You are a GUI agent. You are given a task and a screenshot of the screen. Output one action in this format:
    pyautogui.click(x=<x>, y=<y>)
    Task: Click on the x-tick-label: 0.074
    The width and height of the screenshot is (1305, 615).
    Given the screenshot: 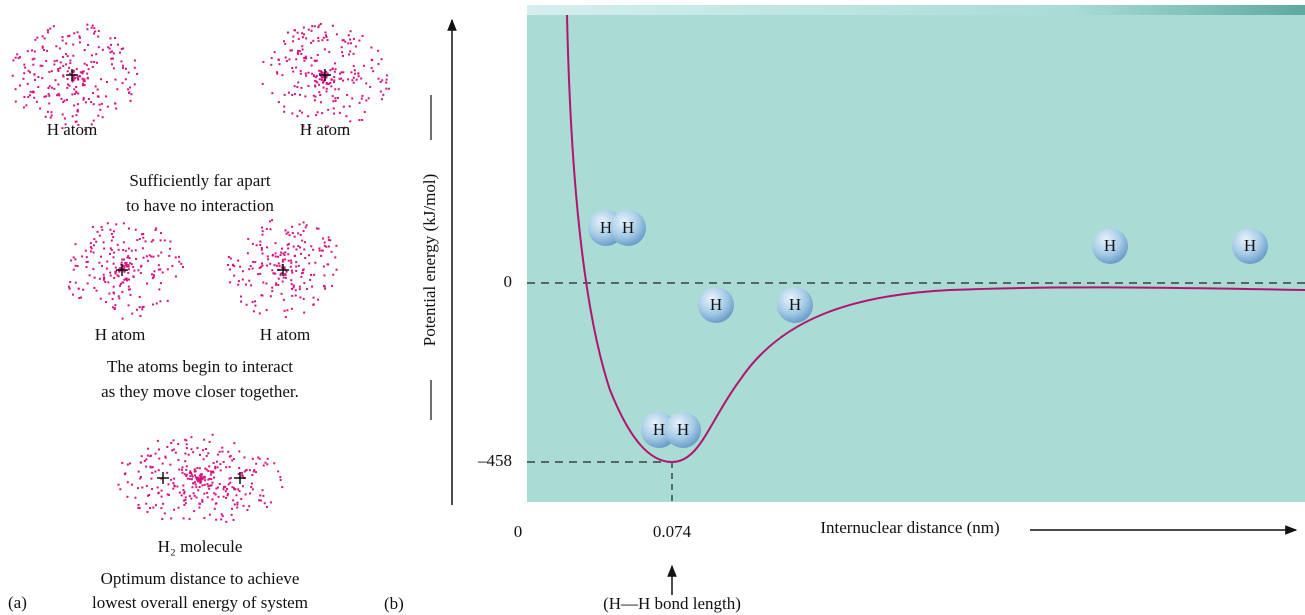 What is the action you would take?
    pyautogui.click(x=672, y=531)
    